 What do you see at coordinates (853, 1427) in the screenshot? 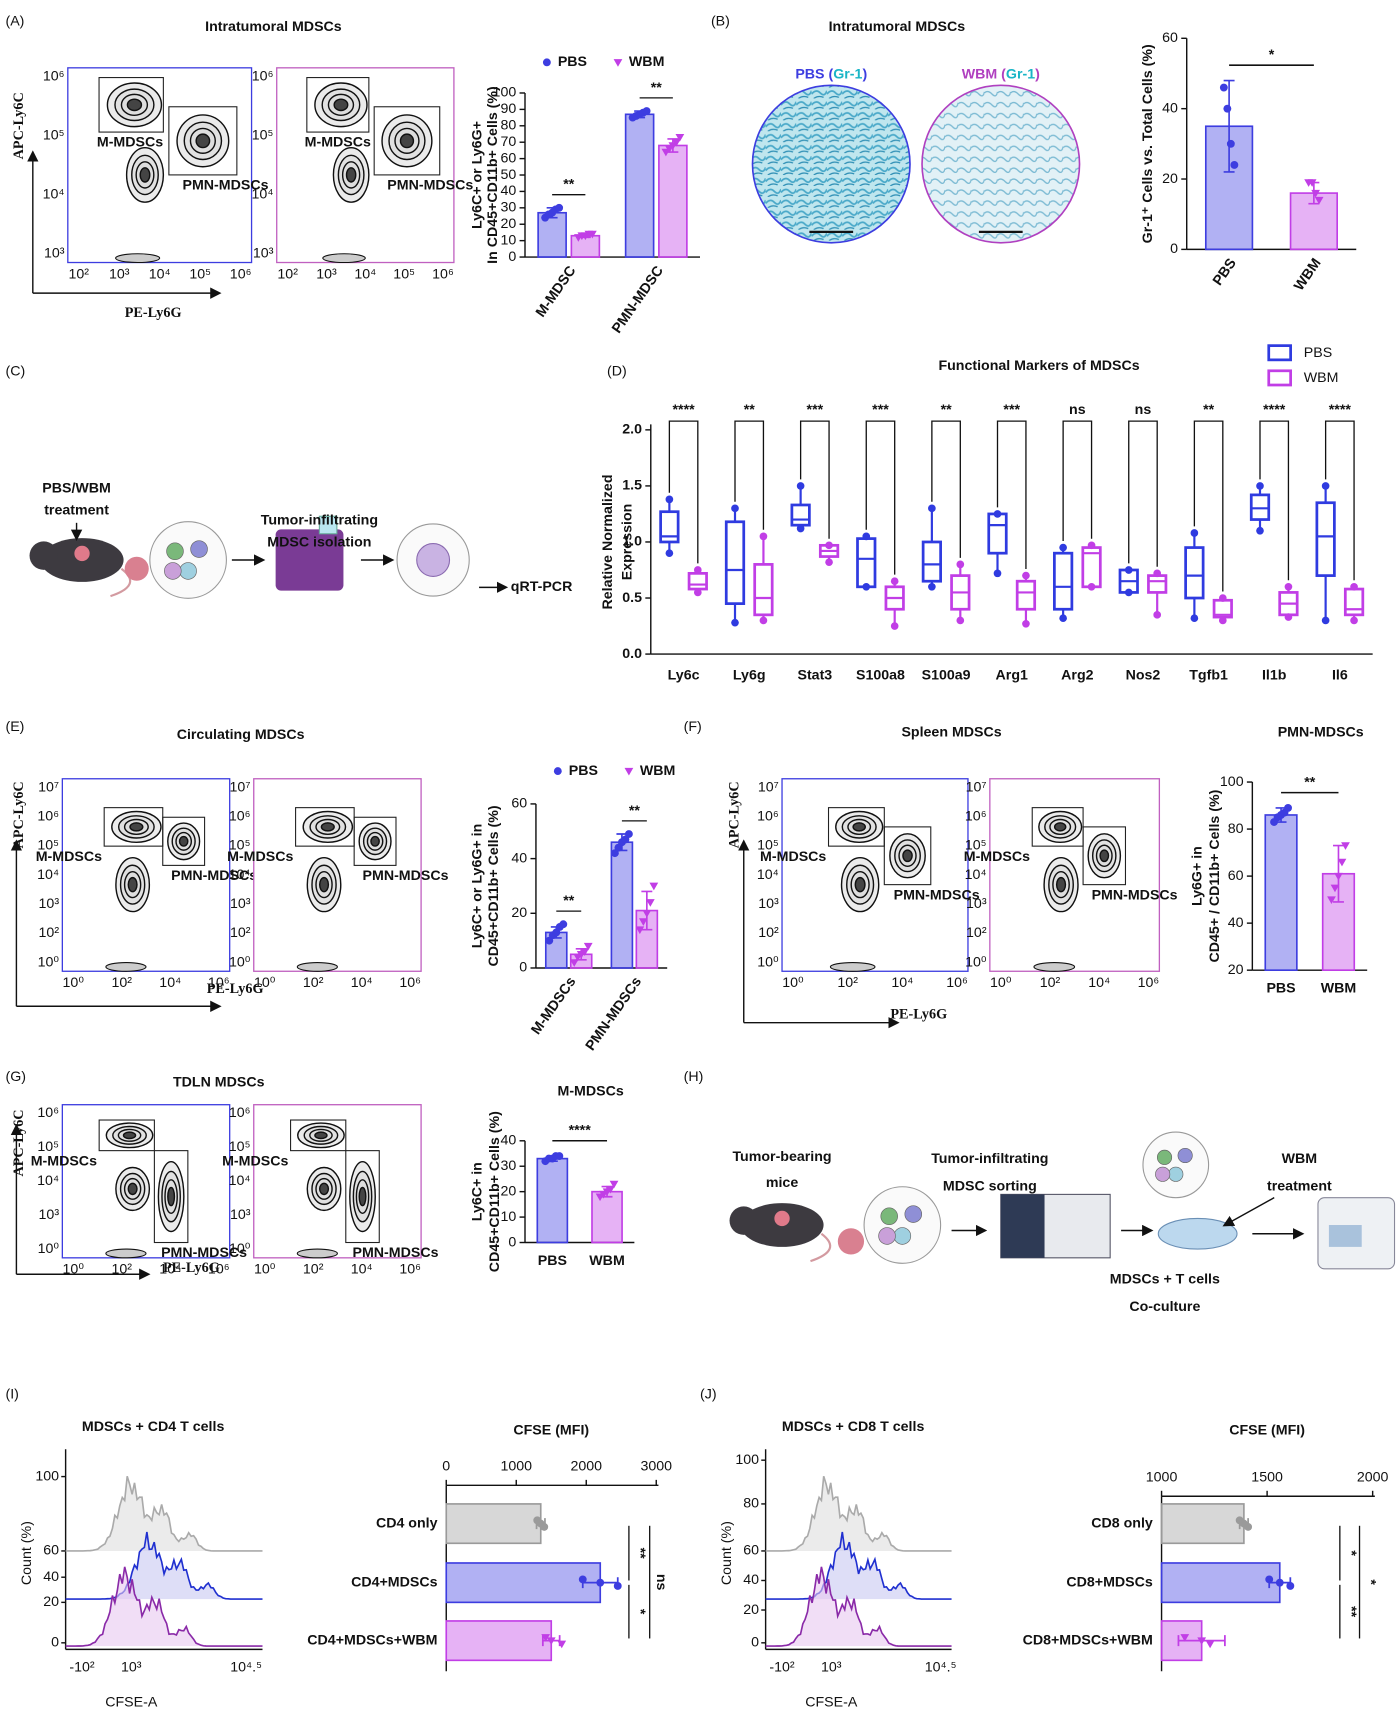
I see `panel-title: MDSCs + CD8 T cells` at bounding box center [853, 1427].